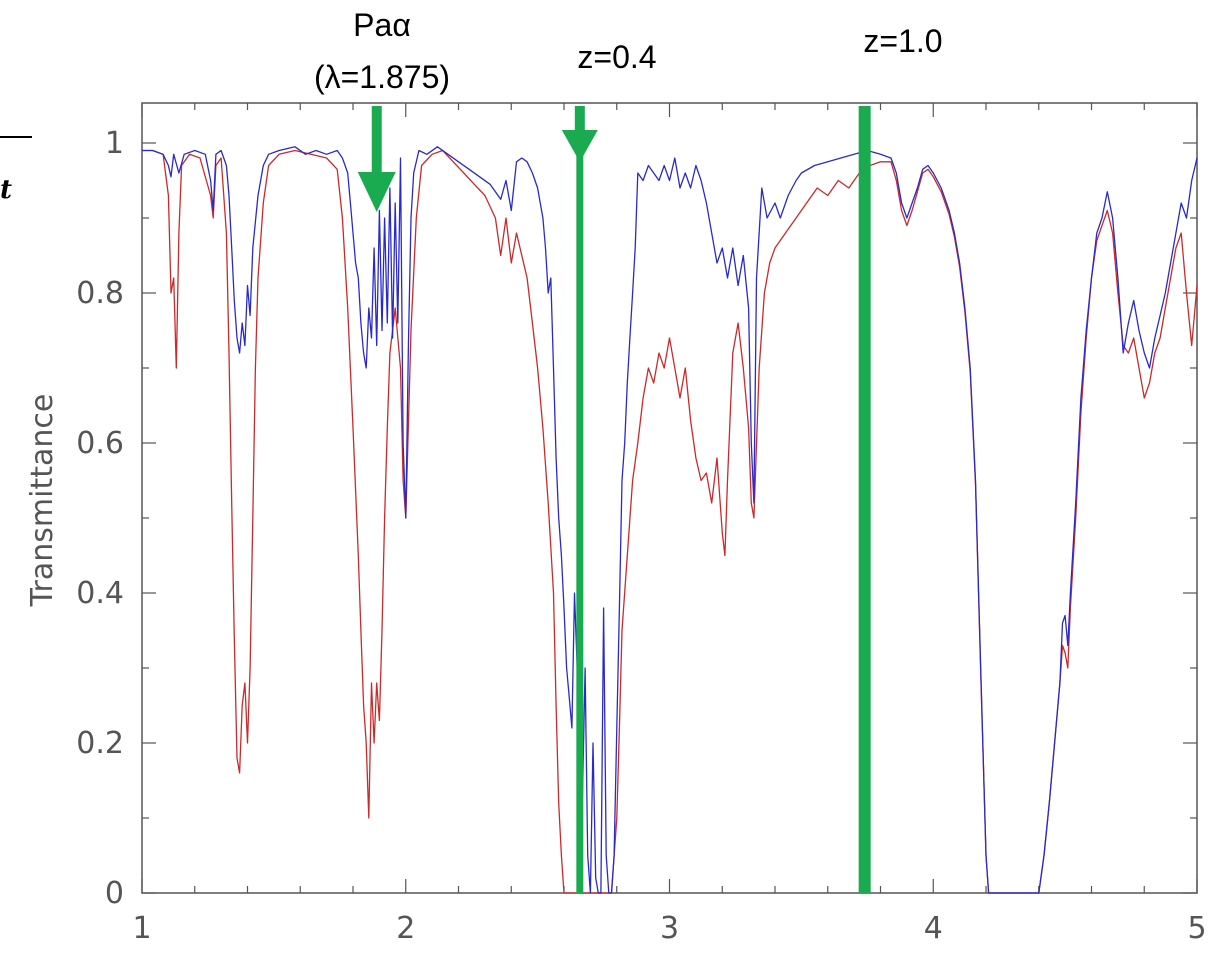  What do you see at coordinates (902, 41) in the screenshot?
I see `z10-label: z=1.0` at bounding box center [902, 41].